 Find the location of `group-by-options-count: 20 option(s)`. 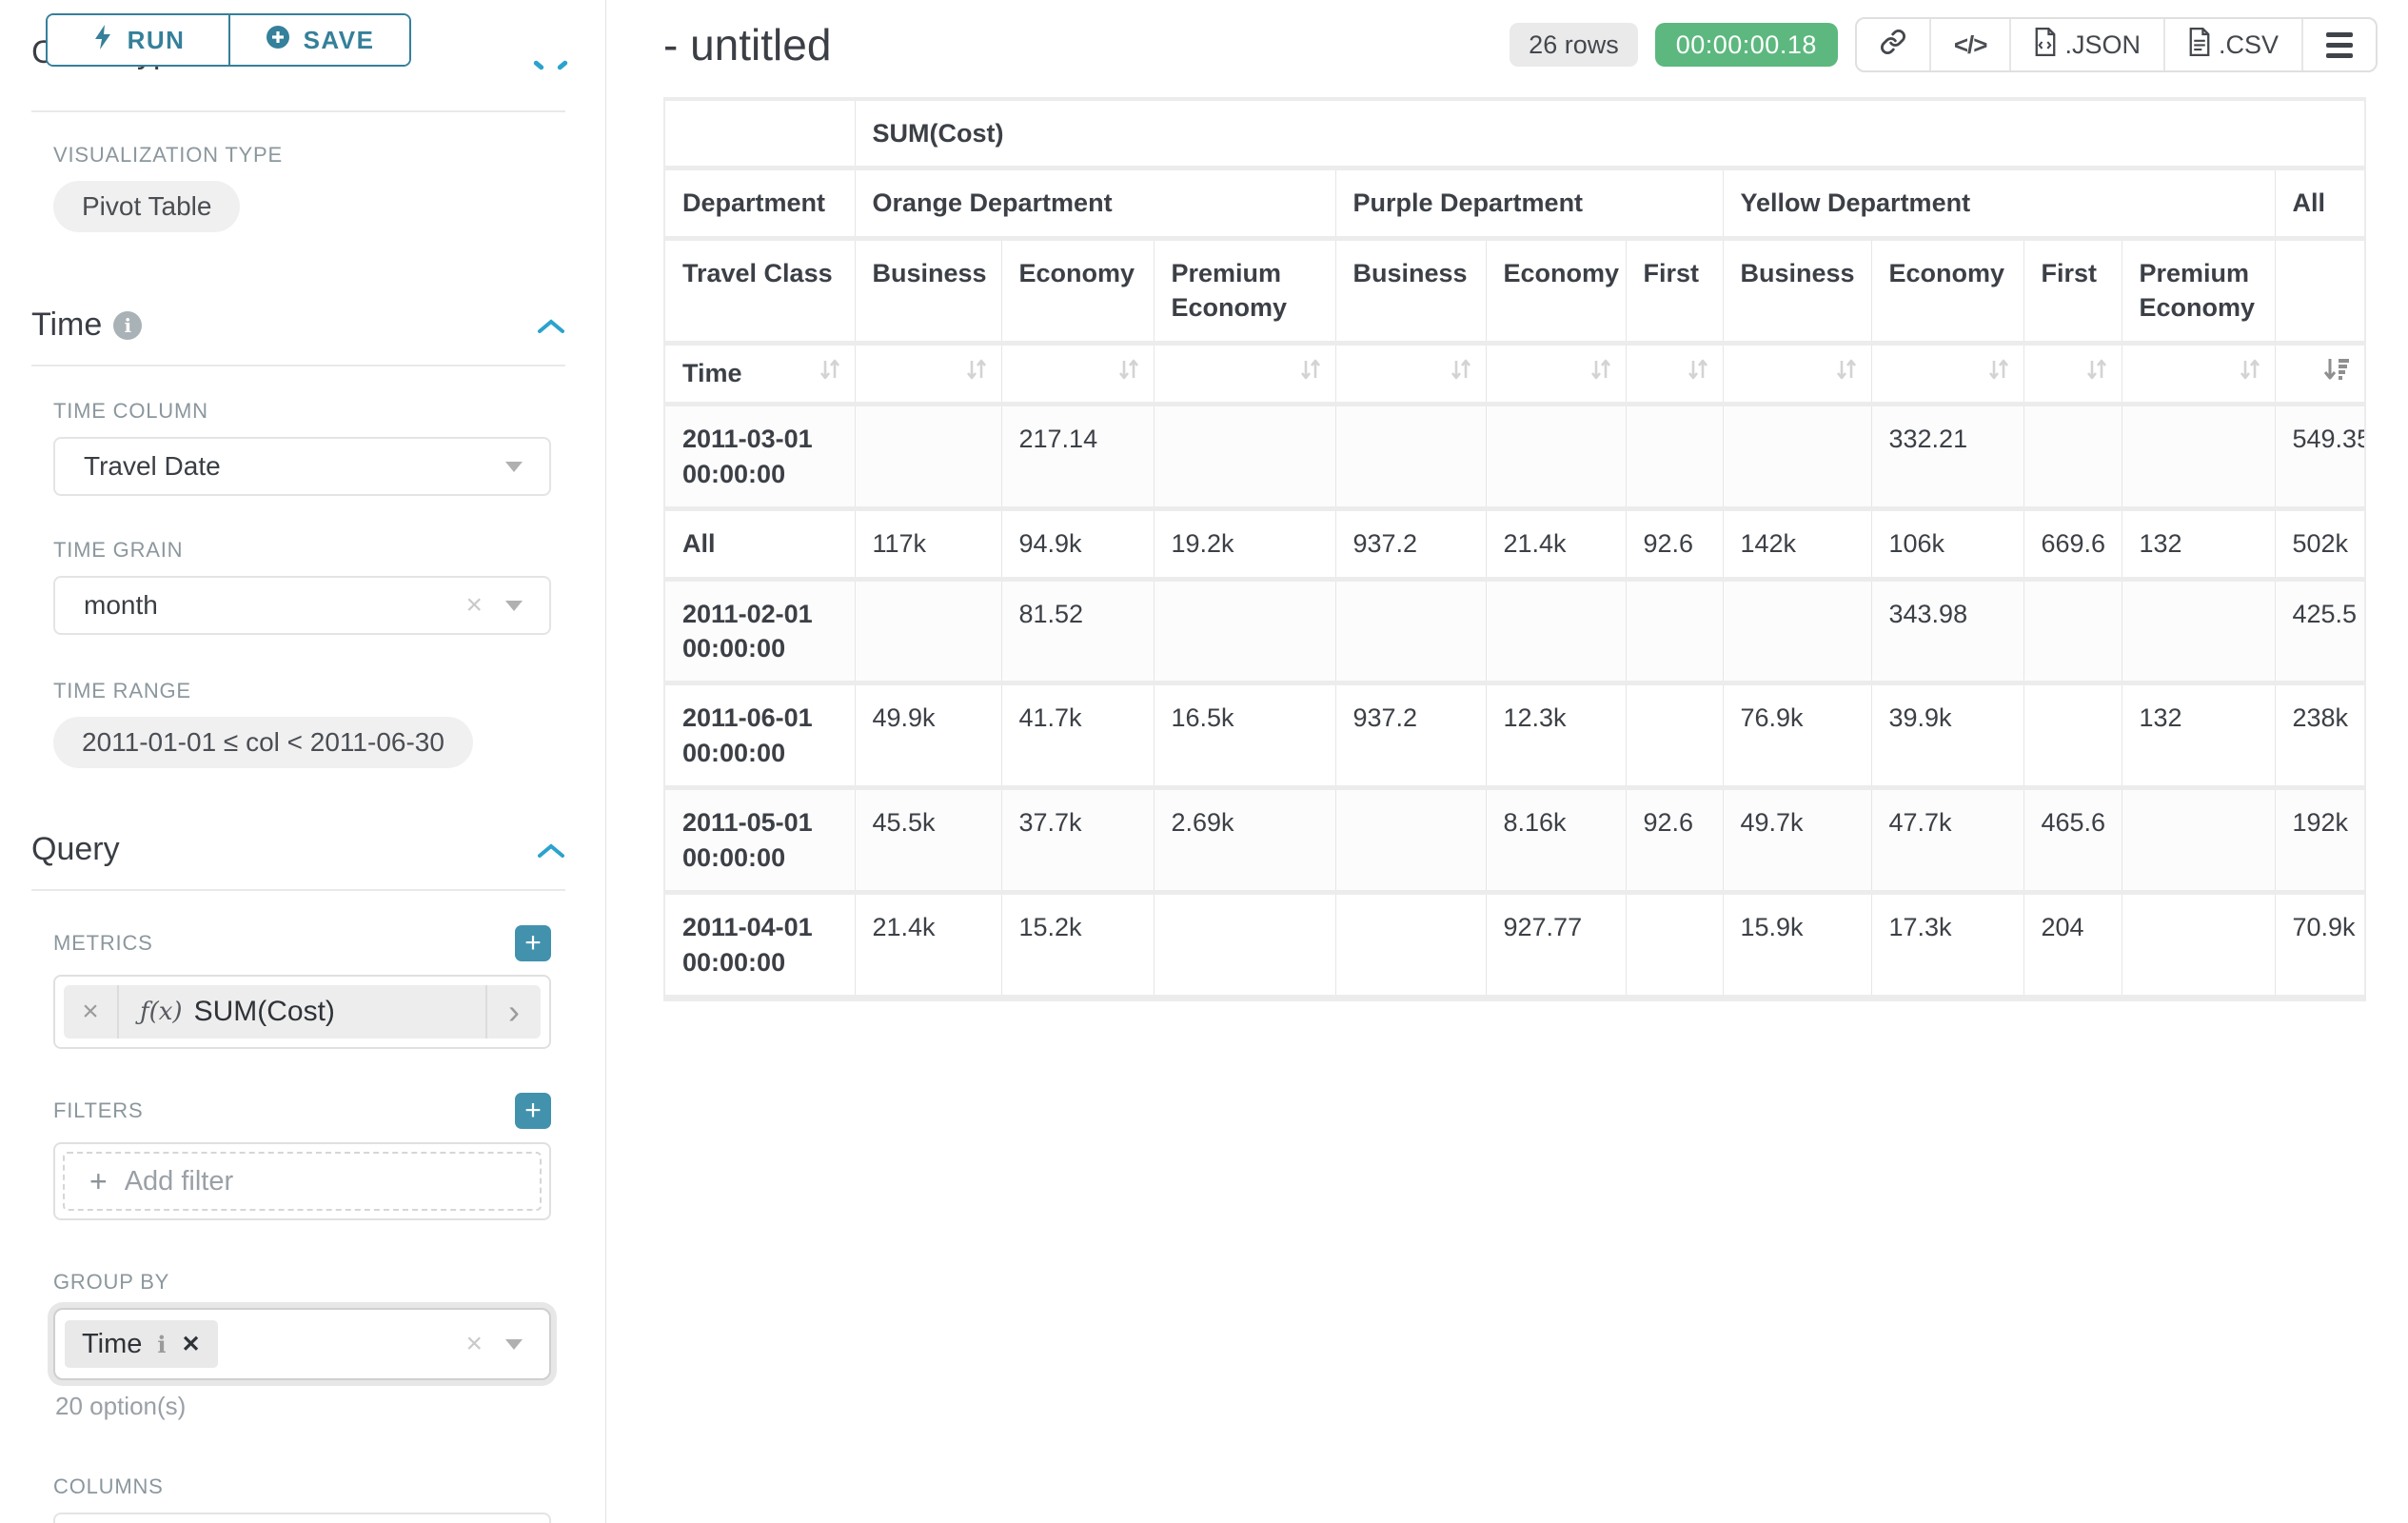

group-by-options-count: 20 option(s) is located at coordinates (121, 1406).